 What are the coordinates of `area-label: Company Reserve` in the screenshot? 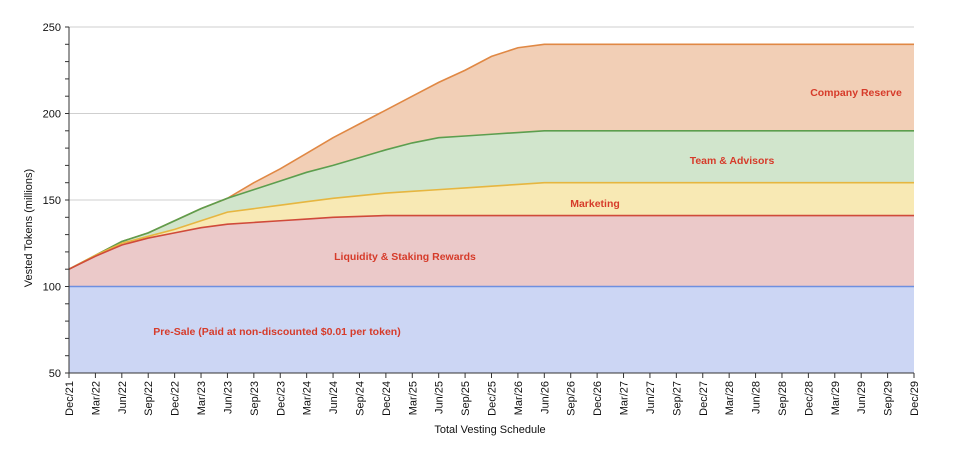 It's located at (856, 93).